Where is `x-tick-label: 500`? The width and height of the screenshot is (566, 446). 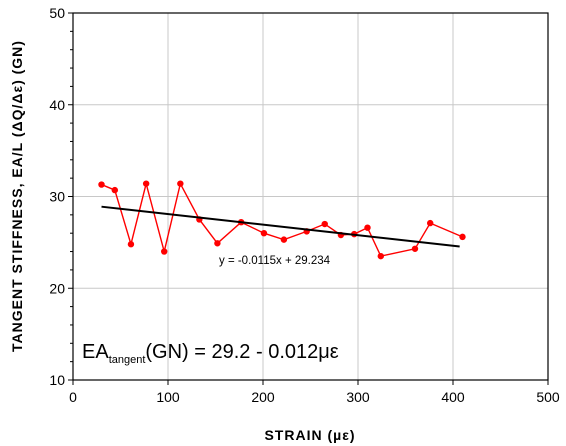
x-tick-label: 500 is located at coordinates (548, 397).